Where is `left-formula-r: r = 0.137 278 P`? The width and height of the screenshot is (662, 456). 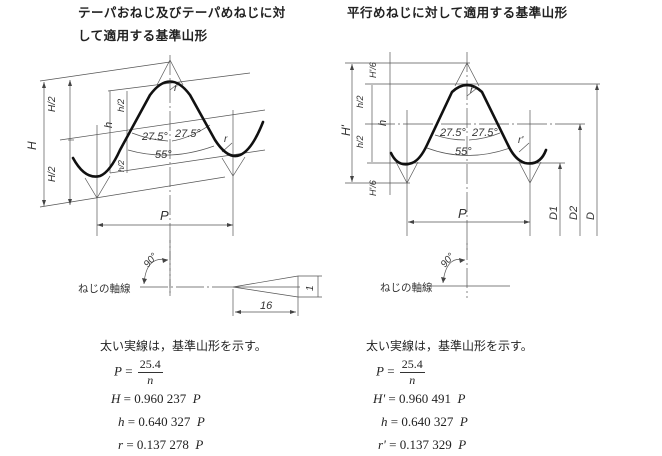
left-formula-r: r = 0.137 278 P is located at coordinates (161, 444).